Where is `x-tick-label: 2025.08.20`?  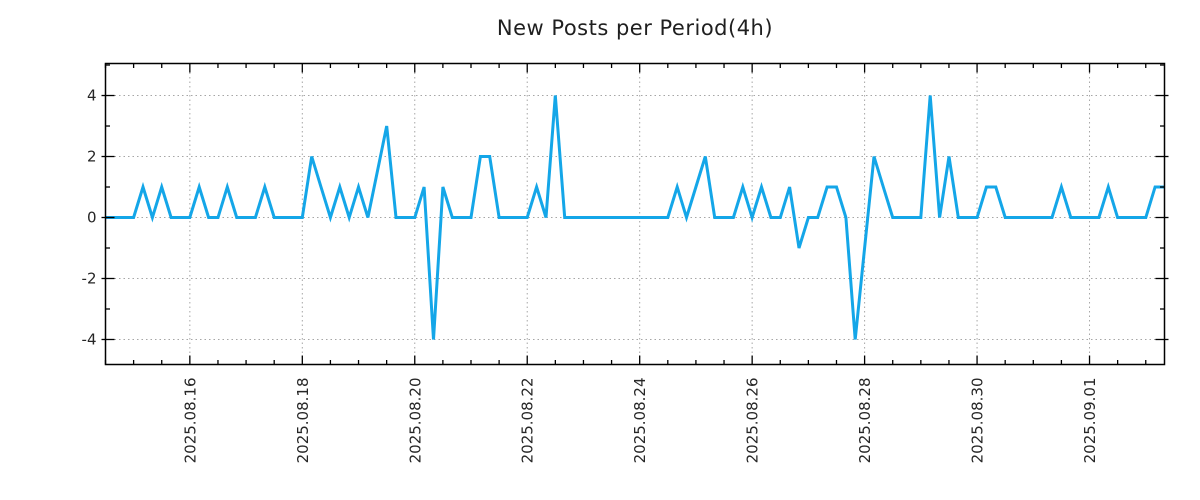 x-tick-label: 2025.08.20 is located at coordinates (415, 421).